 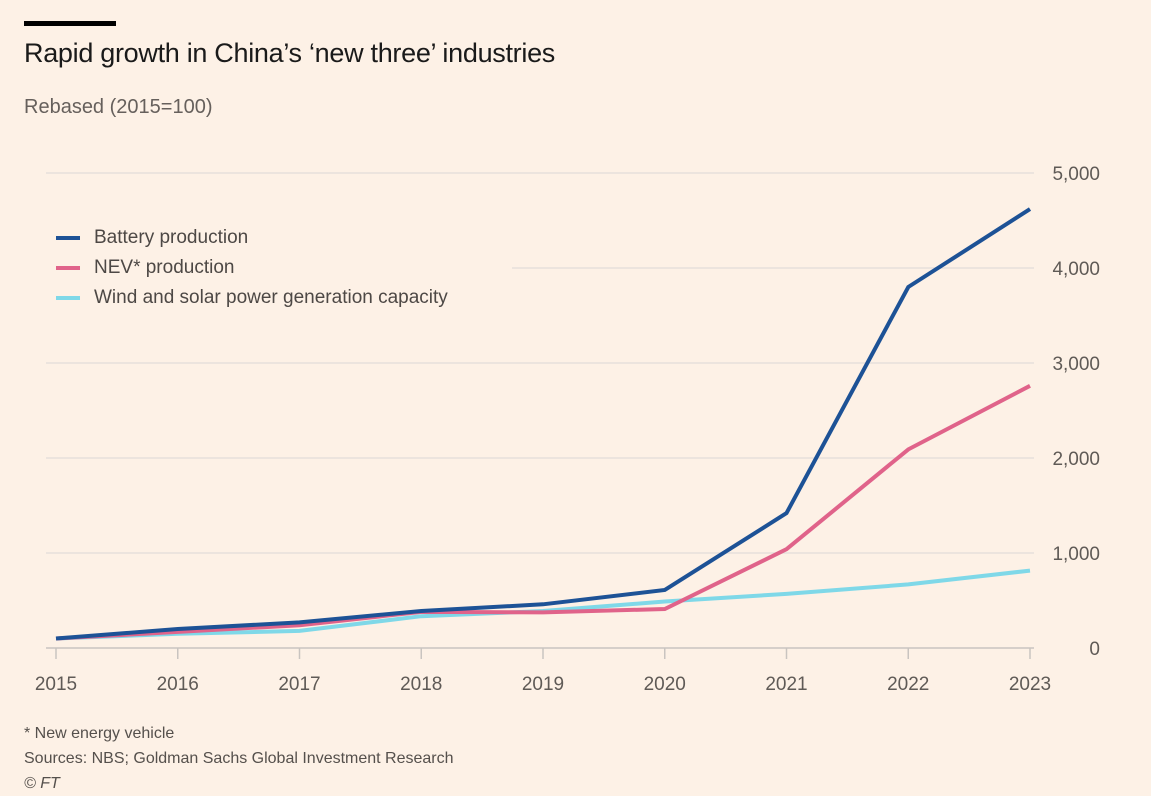 What do you see at coordinates (68, 298) in the screenshot?
I see `legend-swatch-wind-solar` at bounding box center [68, 298].